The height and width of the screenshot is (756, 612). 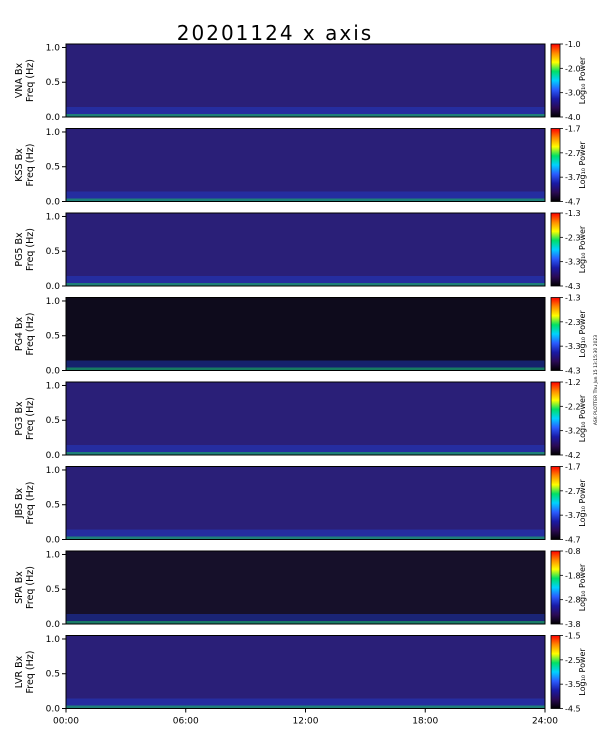 I want to click on colorbar-tick-label: -3.7, so click(x=573, y=515).